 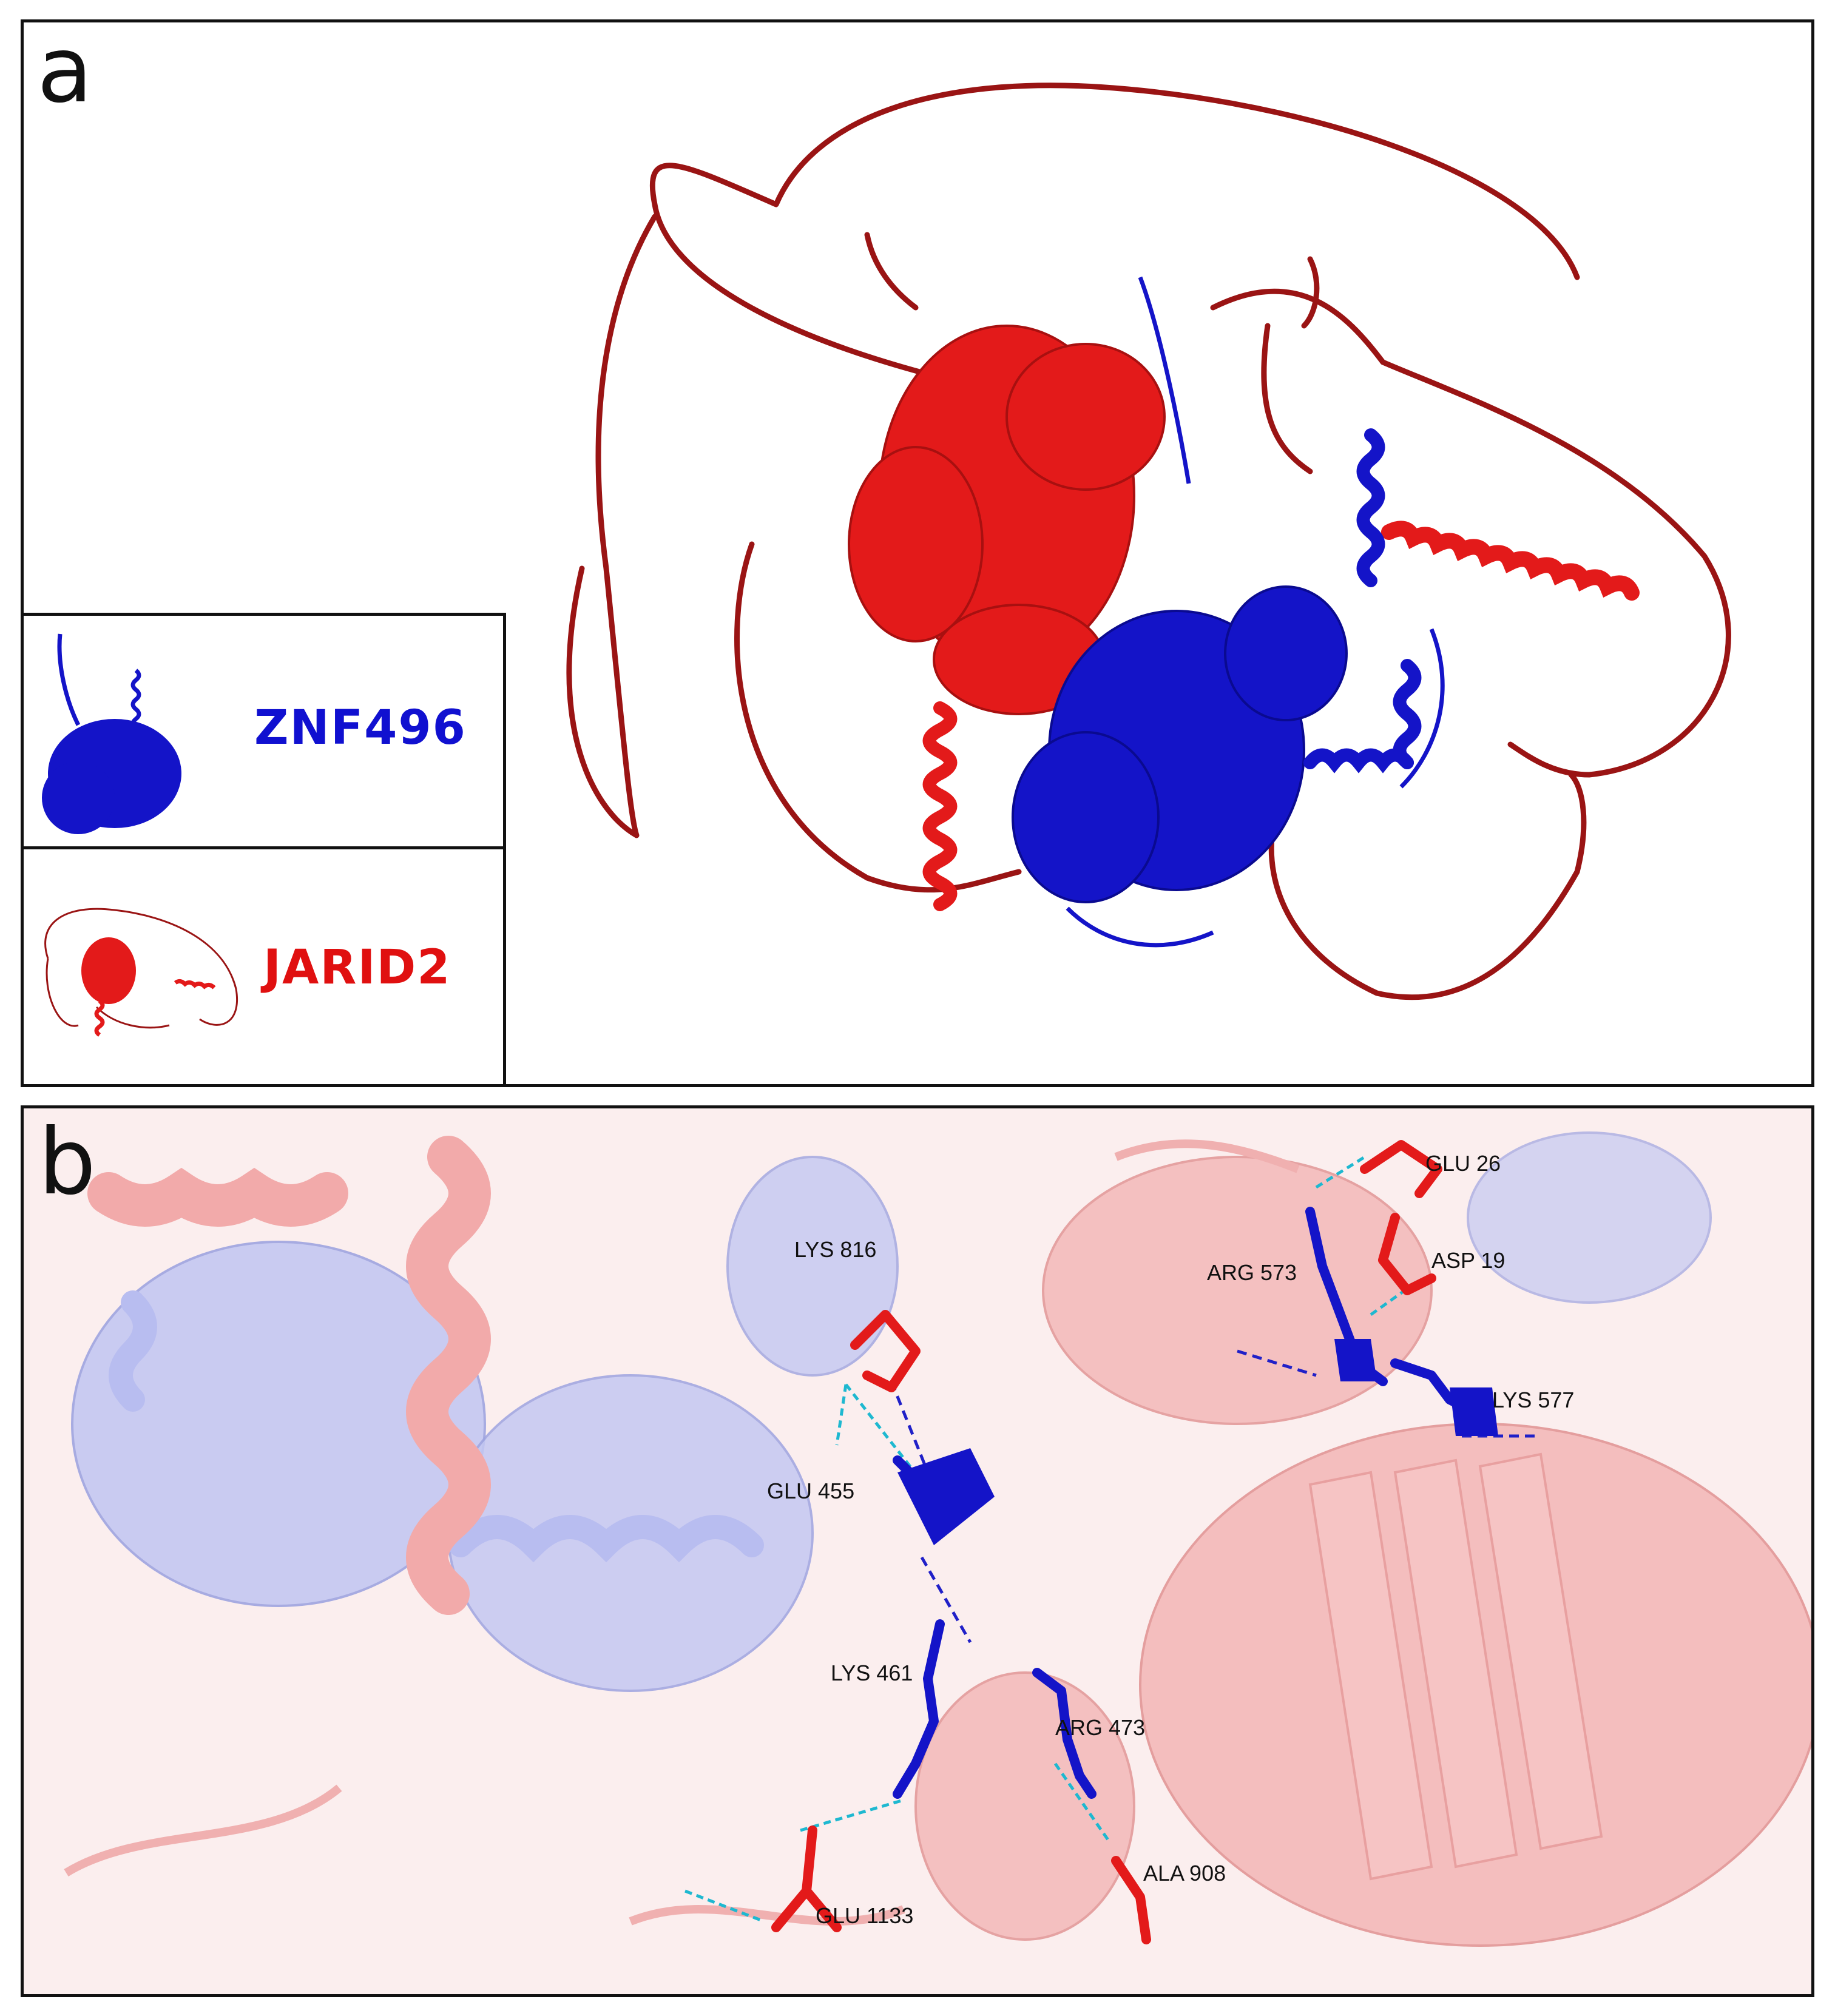 I want to click on znf496-helix-lower, so click(x=1358, y=761).